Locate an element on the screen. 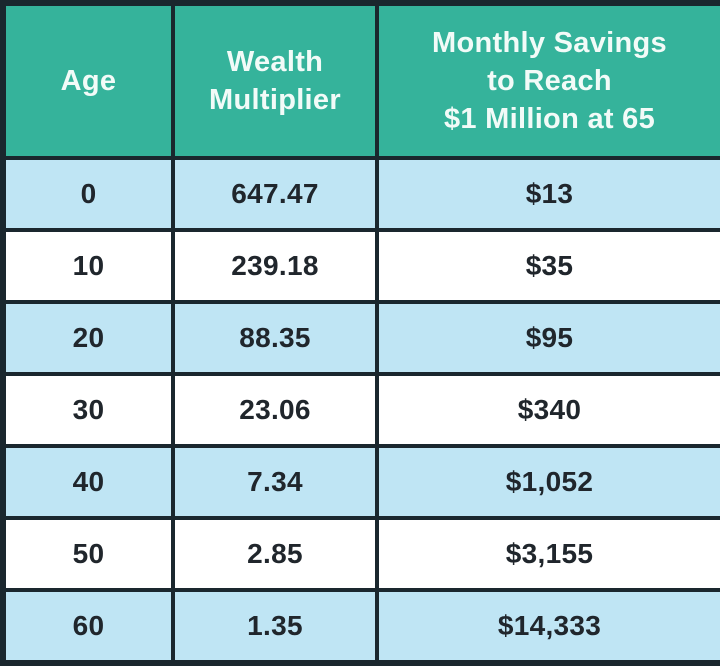 The image size is (720, 666). table-row: 40 7.34 $1,052 is located at coordinates (360, 482).